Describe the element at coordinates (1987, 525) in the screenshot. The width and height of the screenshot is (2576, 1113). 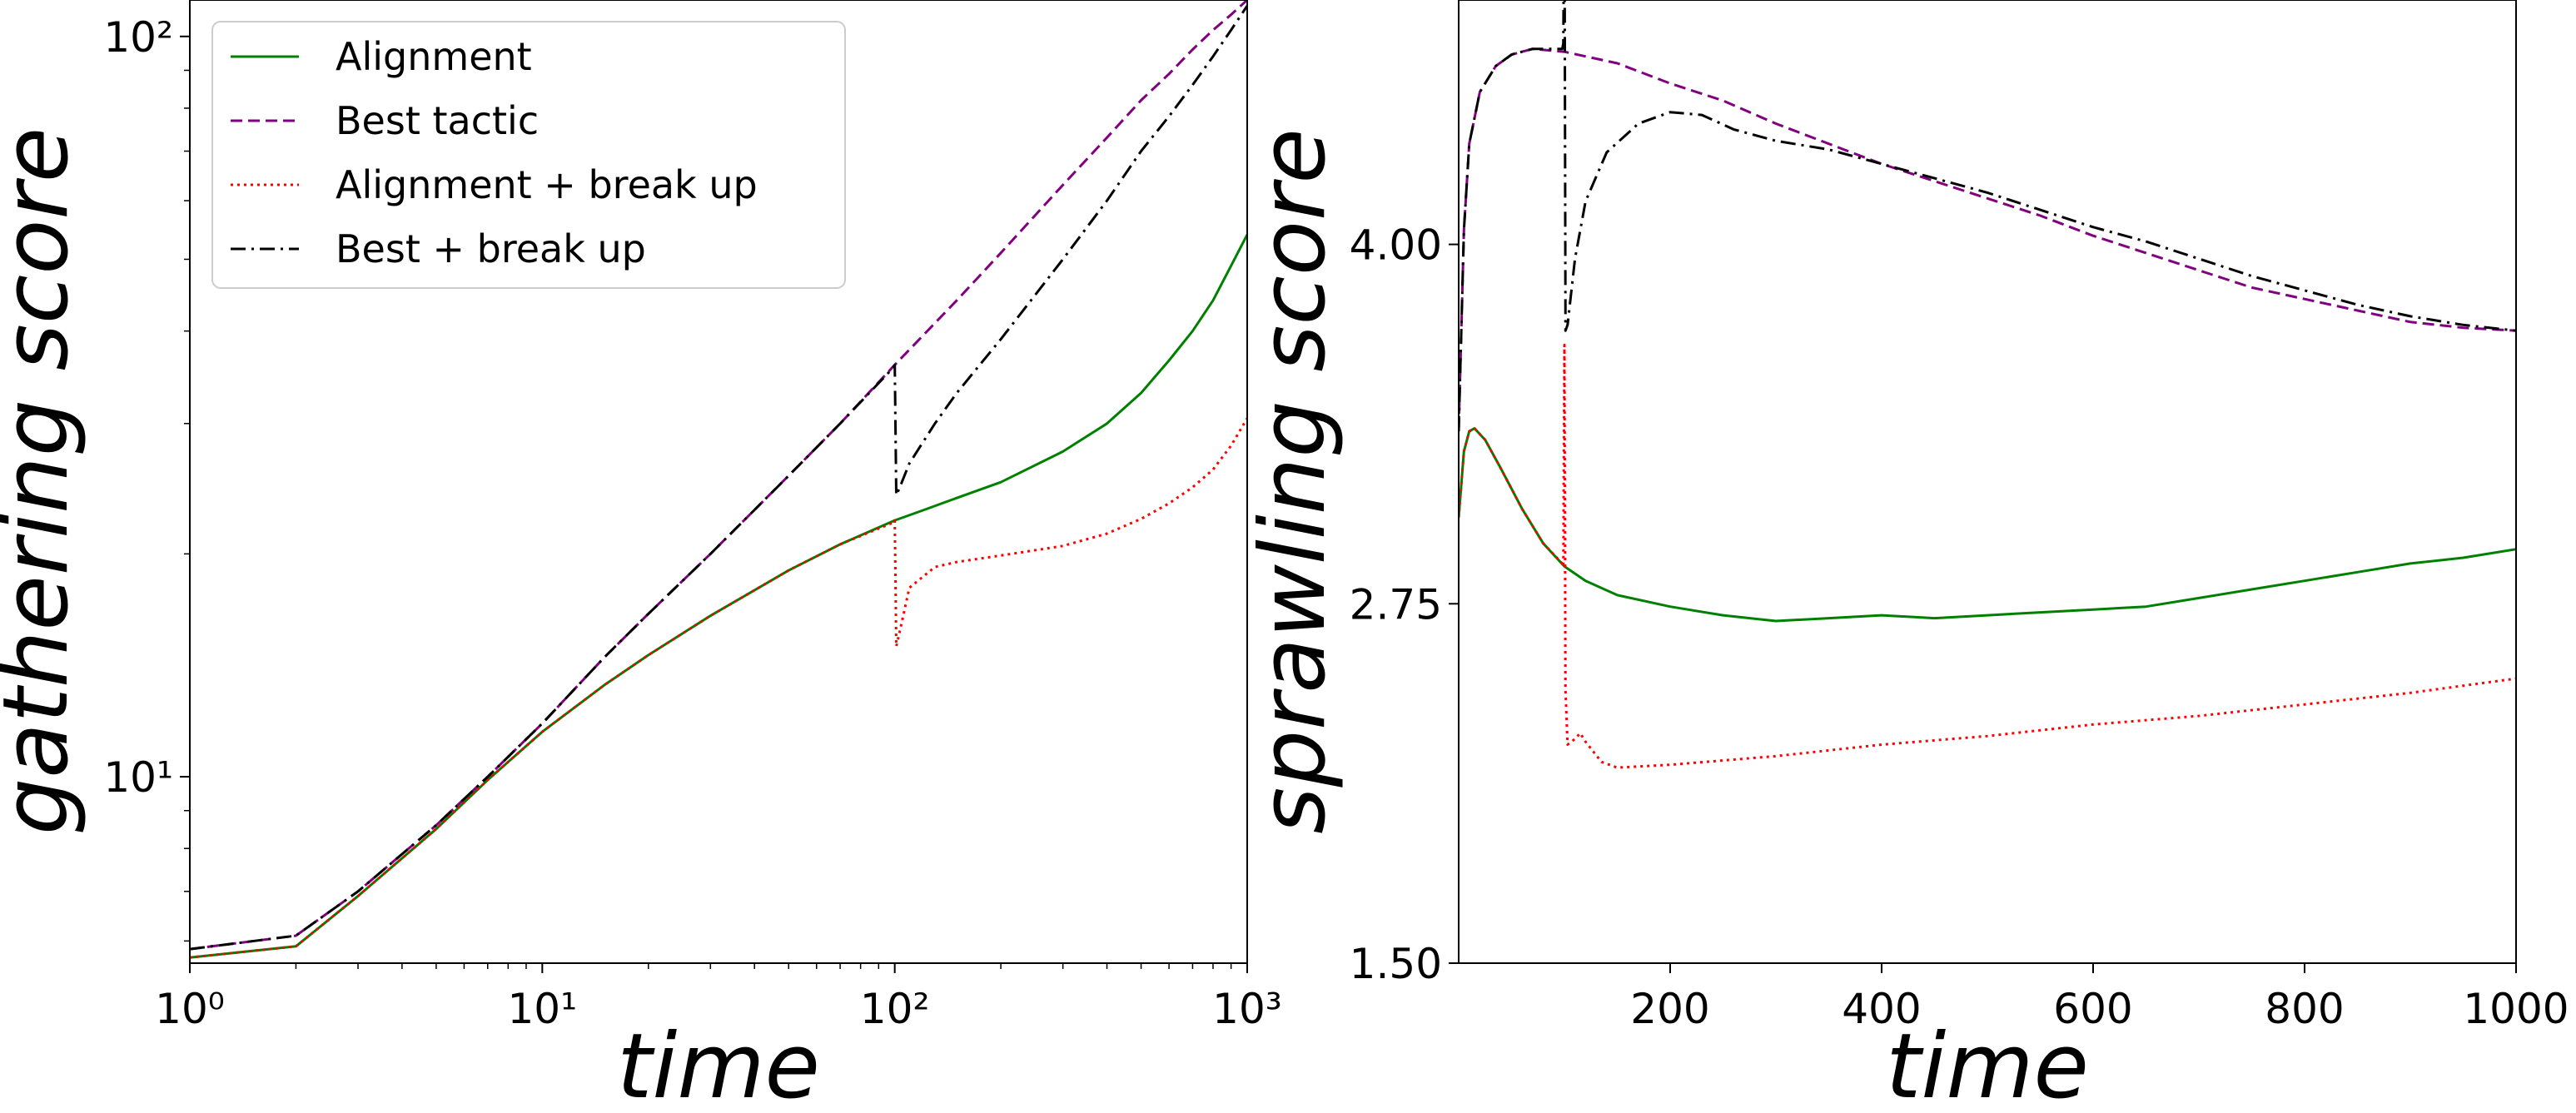
I see `series-line-alignment` at that location.